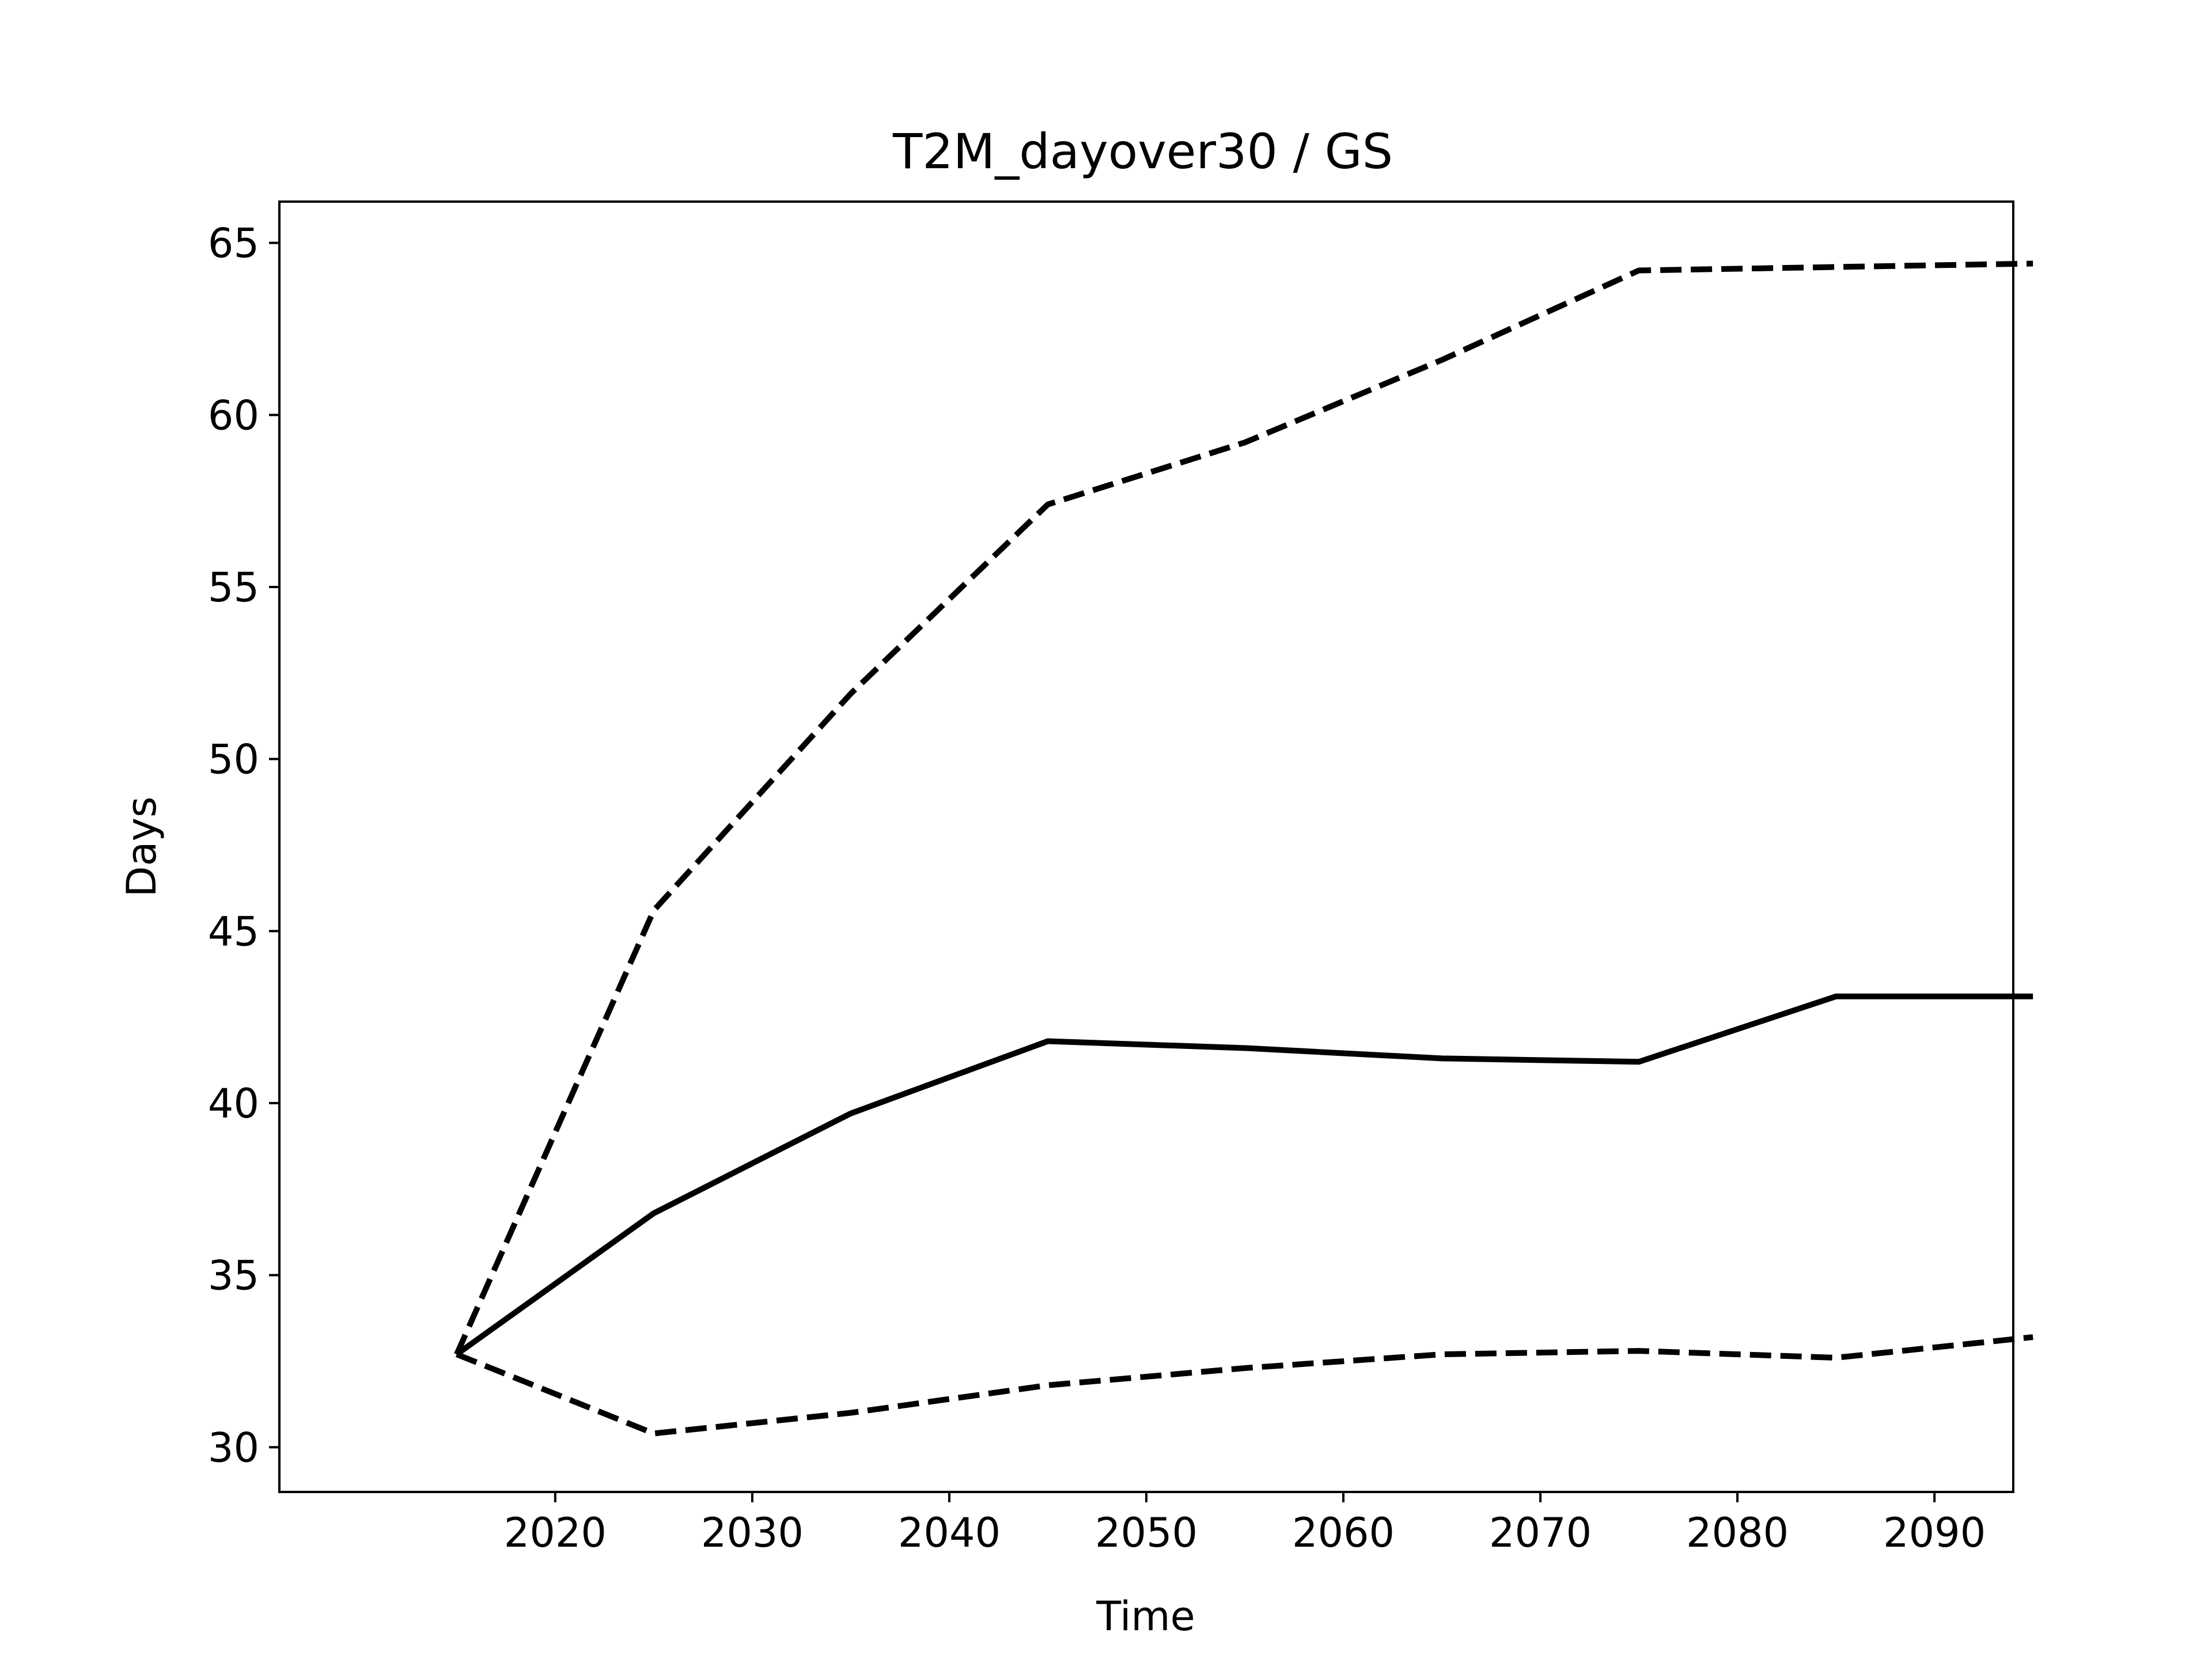 The image size is (2212, 1659). Describe the element at coordinates (233, 243) in the screenshot. I see `y-tick-label: 65` at that location.